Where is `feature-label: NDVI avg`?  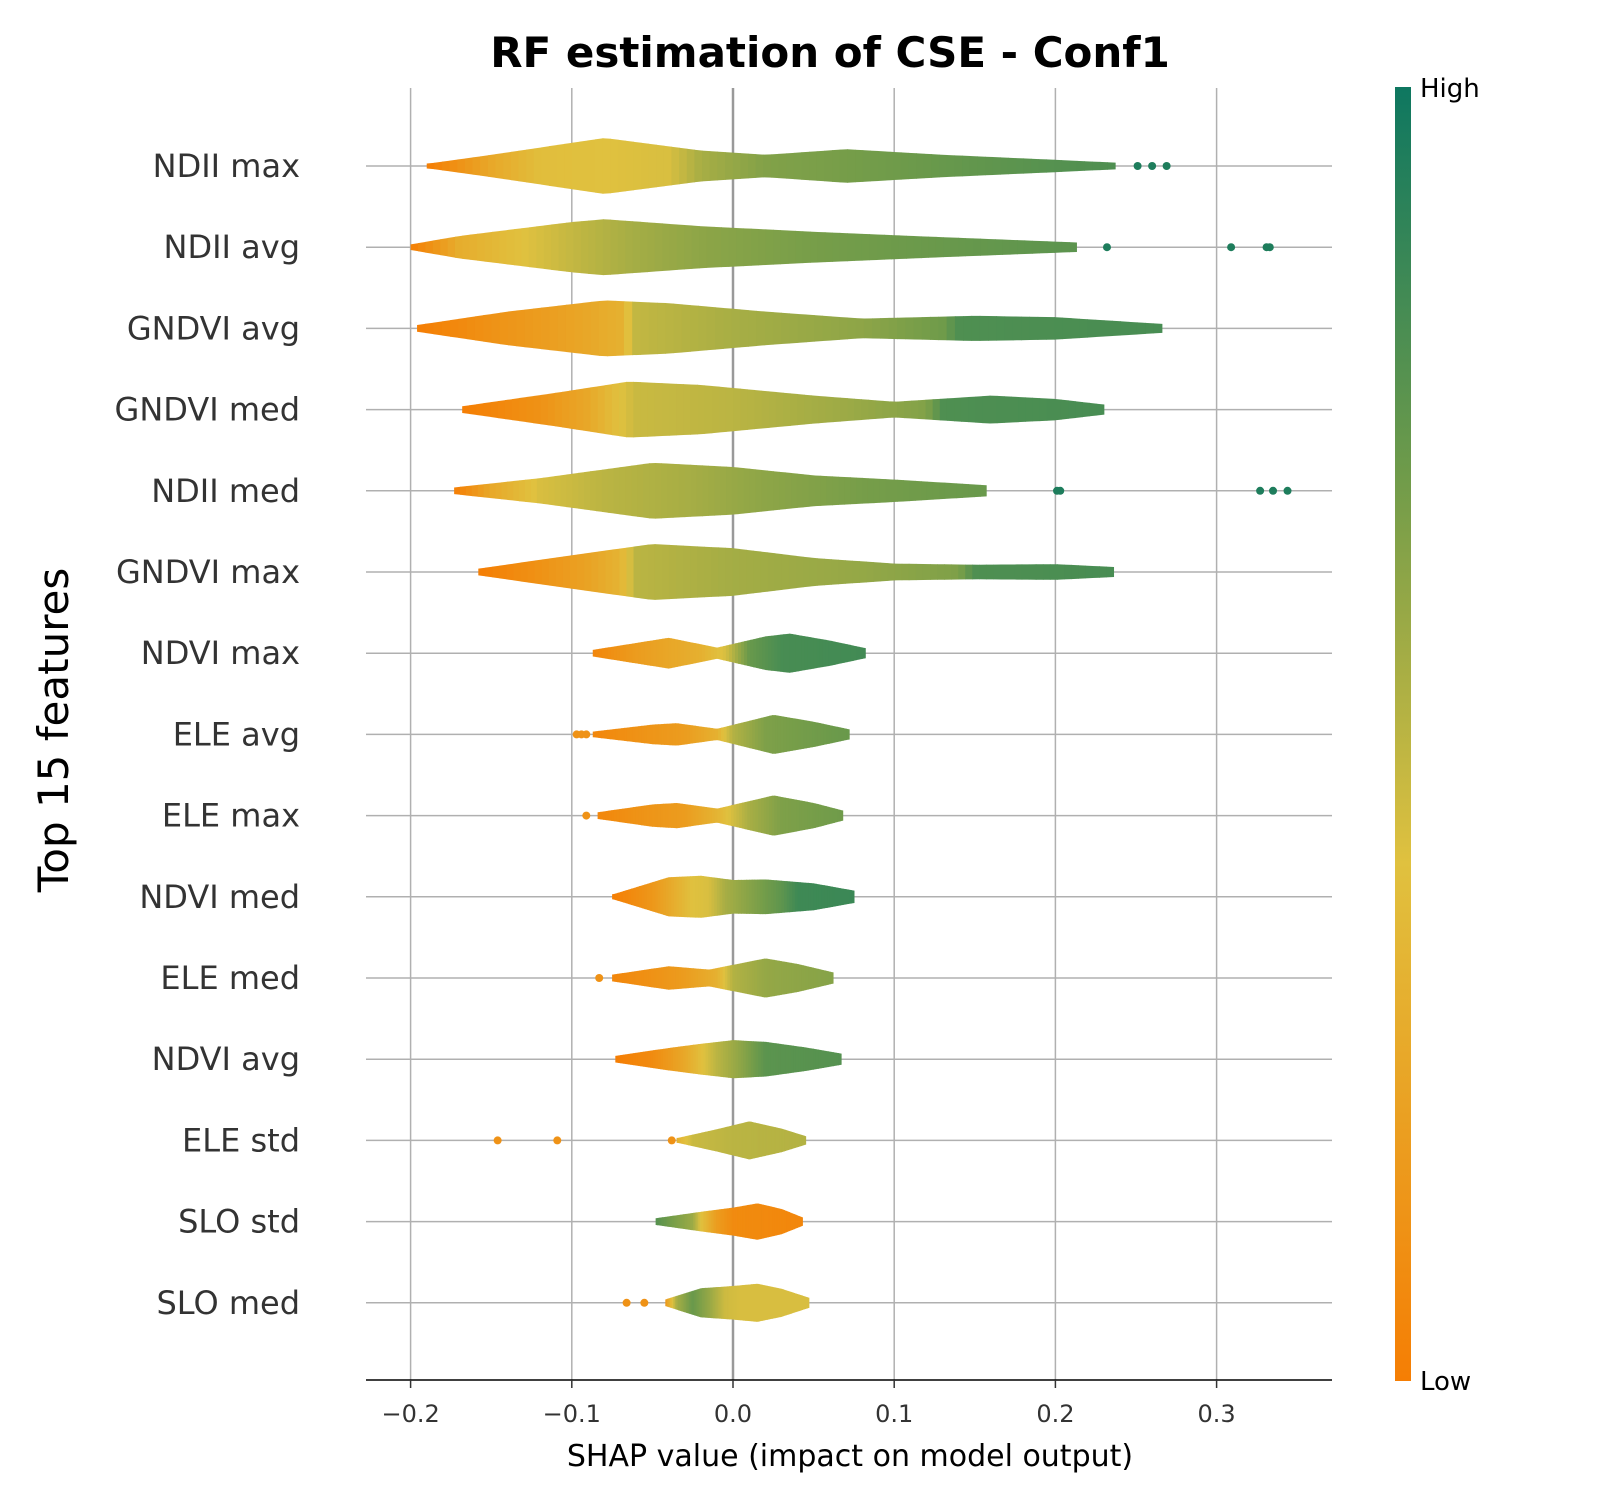 feature-label: NDVI avg is located at coordinates (226, 1059).